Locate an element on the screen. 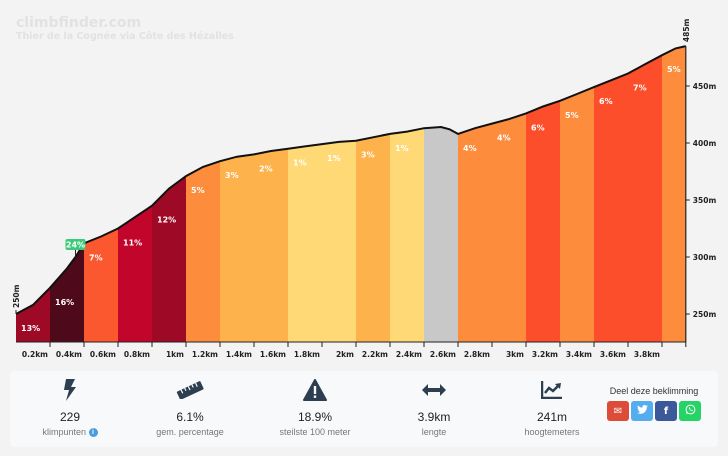  x-tick-label: 1.2km is located at coordinates (205, 354).